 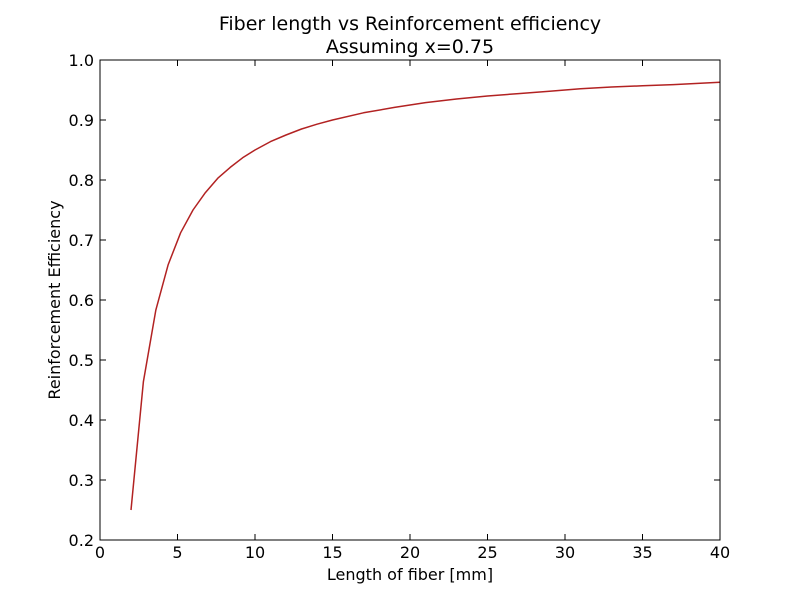 I want to click on x-tick-label: 20, so click(x=410, y=552).